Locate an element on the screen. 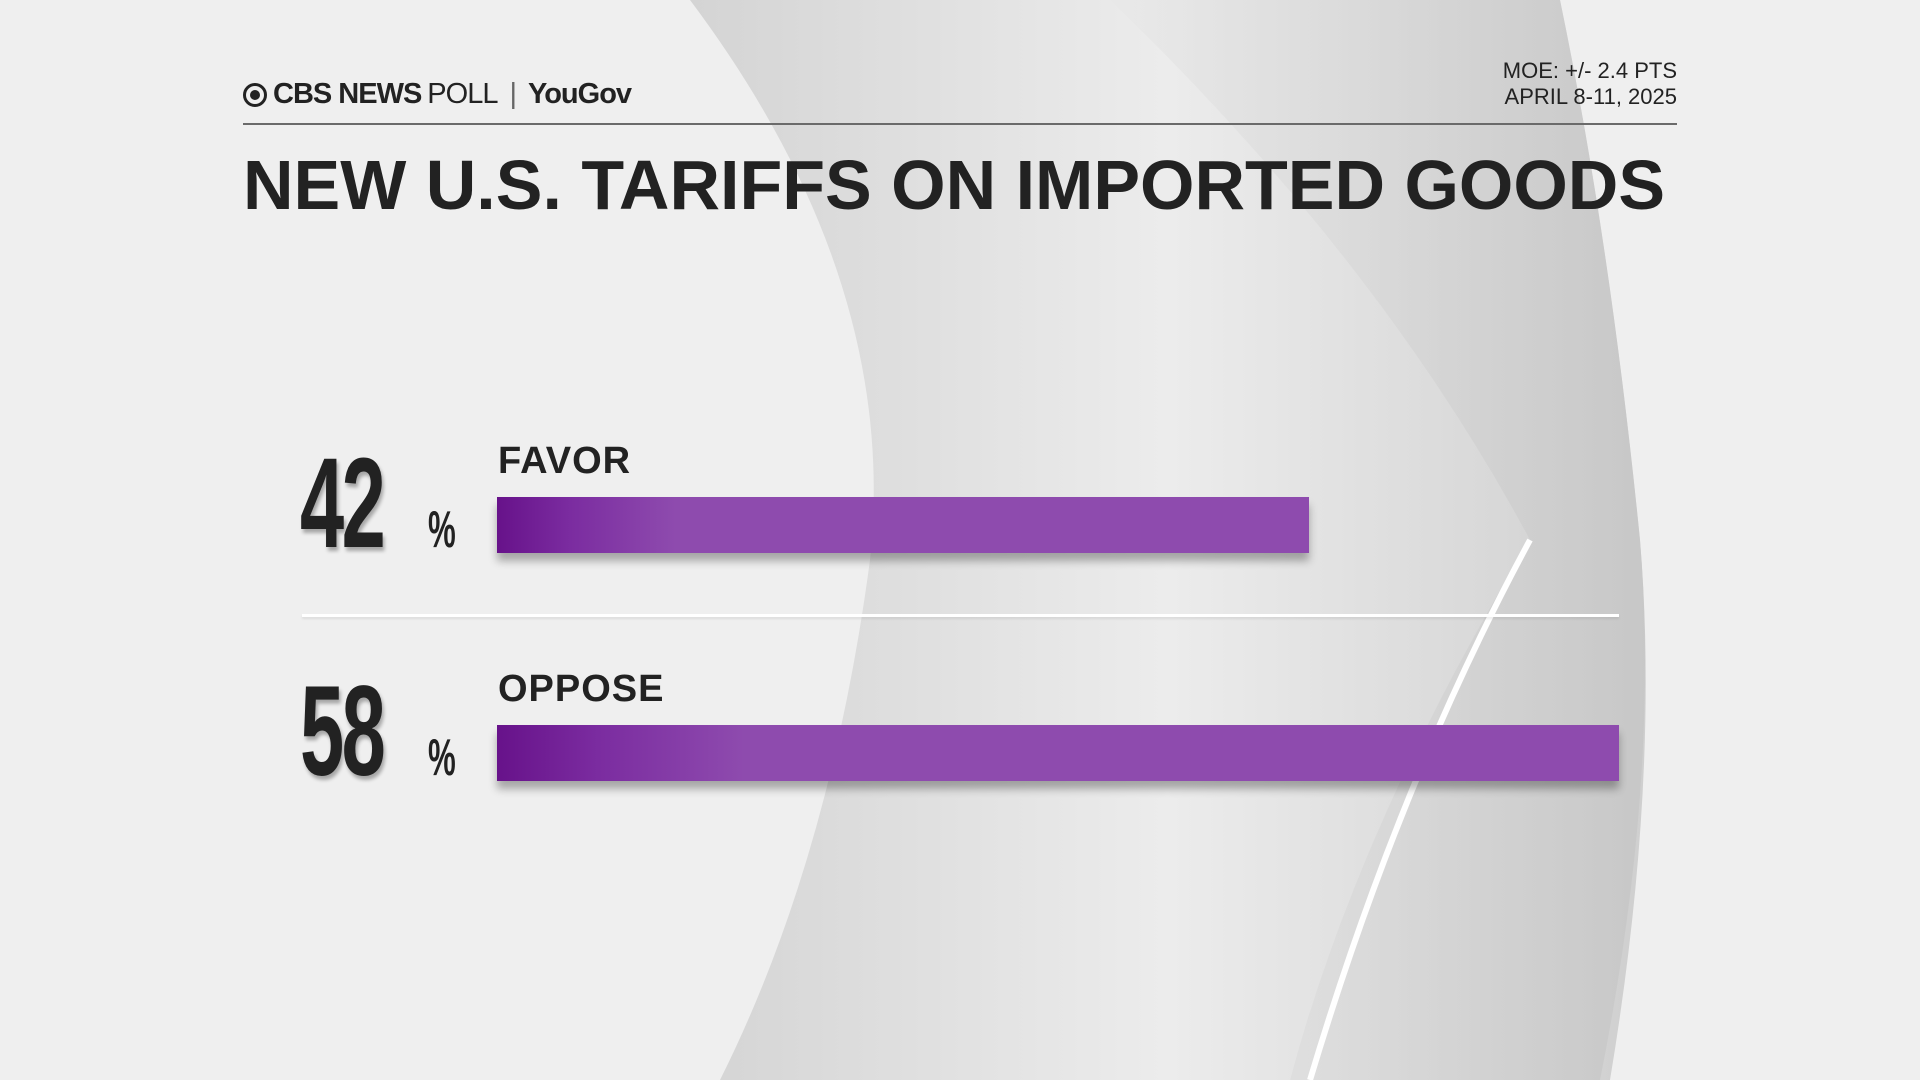 The width and height of the screenshot is (1920, 1080). bar-oppose is located at coordinates (1058, 753).